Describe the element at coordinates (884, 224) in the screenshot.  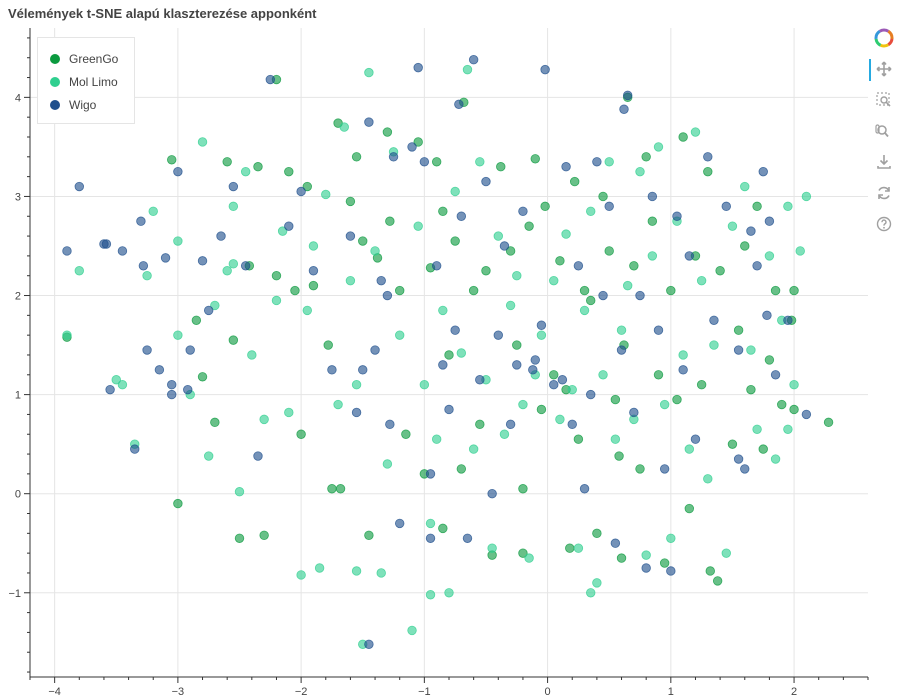
I see `help-icon` at that location.